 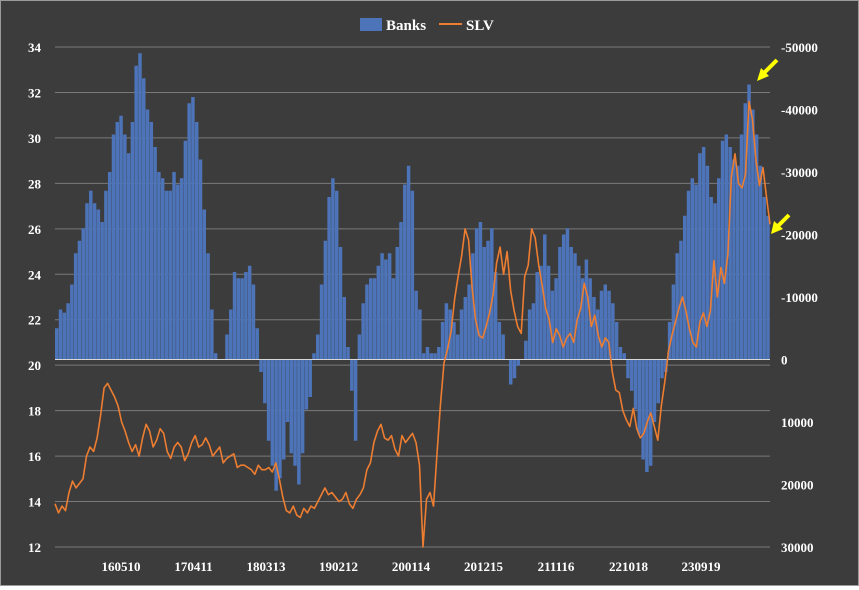 What do you see at coordinates (193, 566) in the screenshot?
I see `x-tick-label: 170411` at bounding box center [193, 566].